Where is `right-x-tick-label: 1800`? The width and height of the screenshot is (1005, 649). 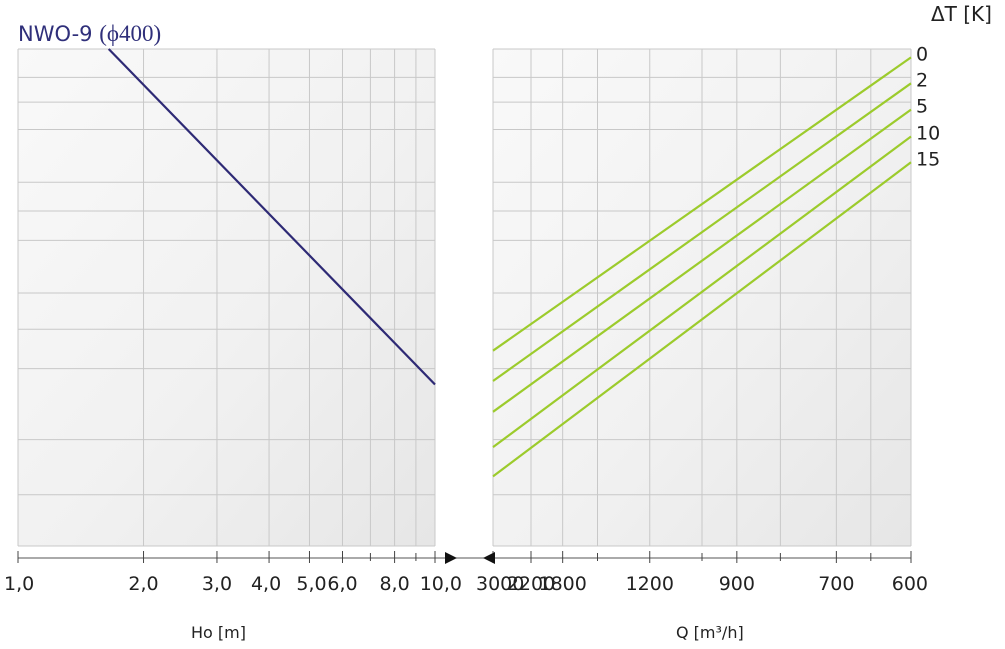 right-x-tick-label: 1800 is located at coordinates (562, 584).